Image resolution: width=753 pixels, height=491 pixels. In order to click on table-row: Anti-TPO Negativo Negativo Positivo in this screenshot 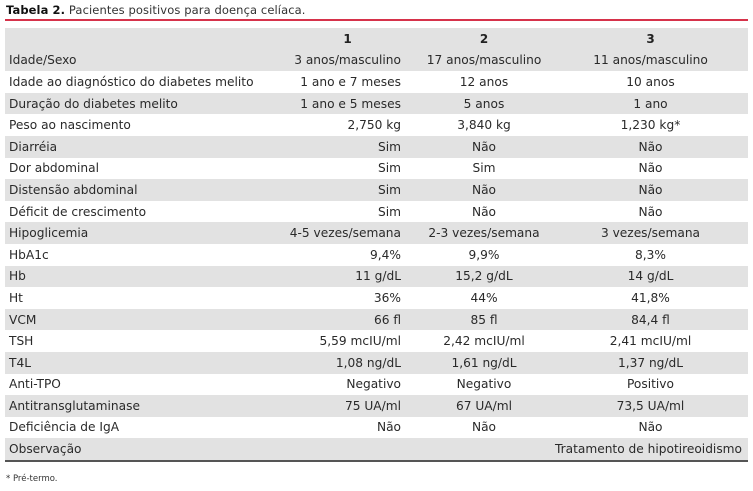, I will do `click(376, 385)`.